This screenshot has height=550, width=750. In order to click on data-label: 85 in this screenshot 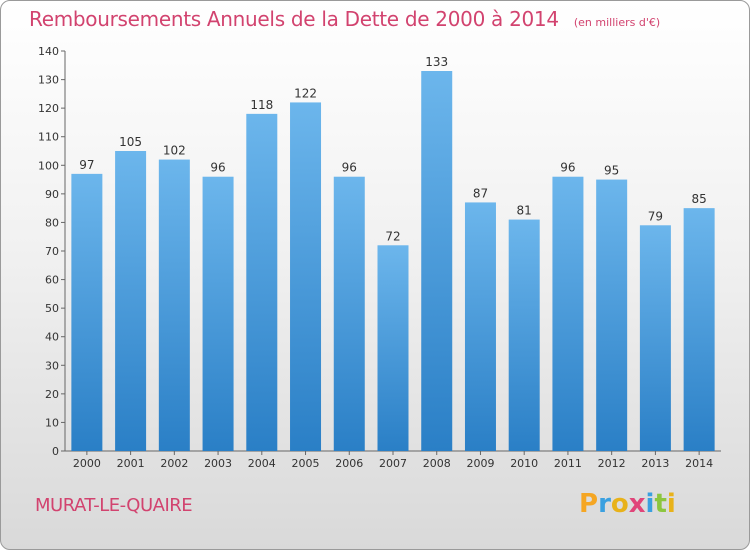, I will do `click(698, 199)`.